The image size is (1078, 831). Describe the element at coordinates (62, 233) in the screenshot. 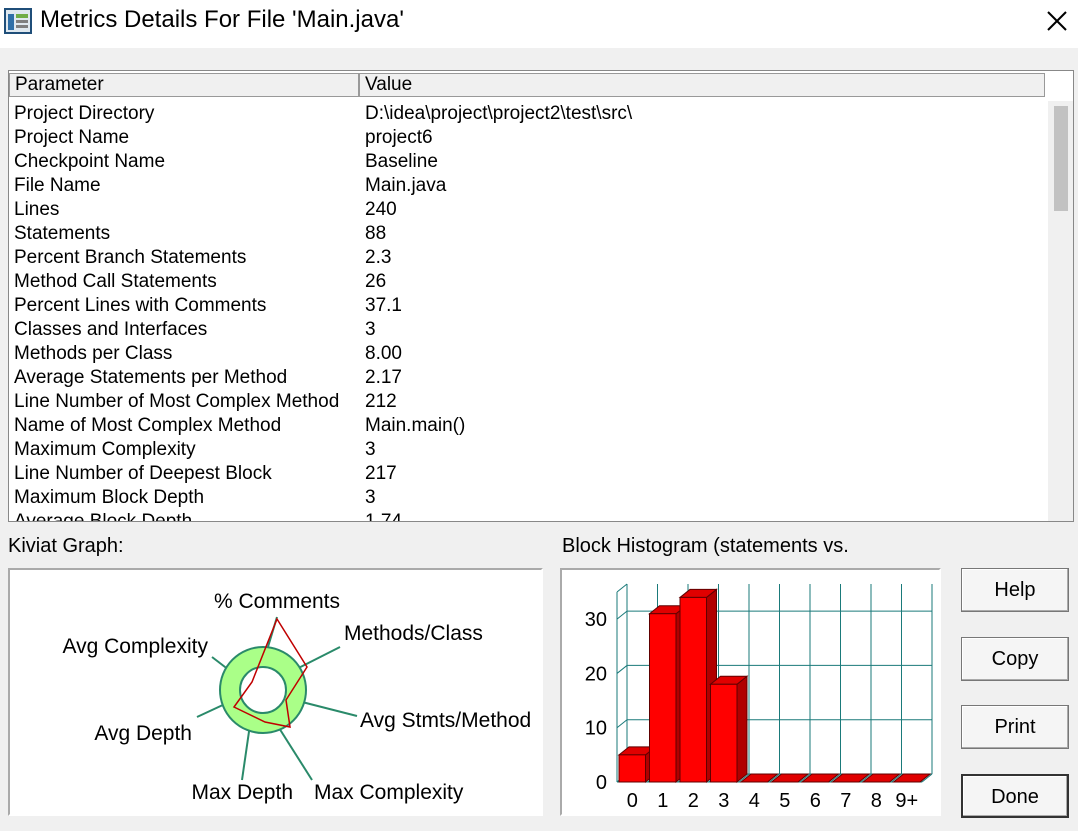

I see `parameter-cell: Statements` at that location.